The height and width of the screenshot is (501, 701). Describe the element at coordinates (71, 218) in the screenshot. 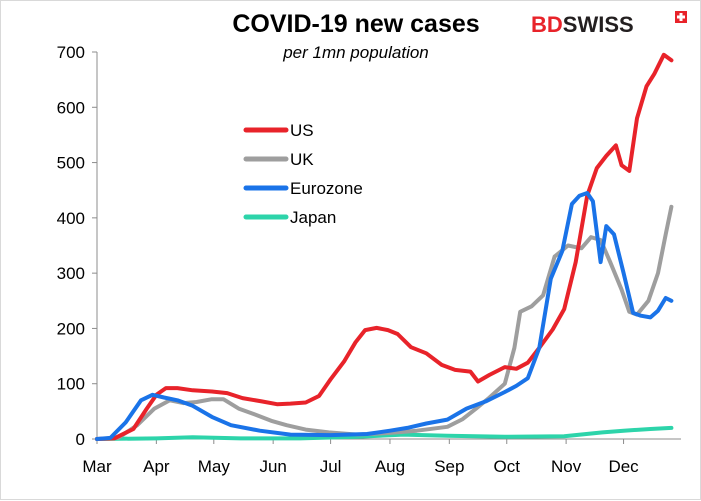

I see `y-tick-label: 400` at that location.